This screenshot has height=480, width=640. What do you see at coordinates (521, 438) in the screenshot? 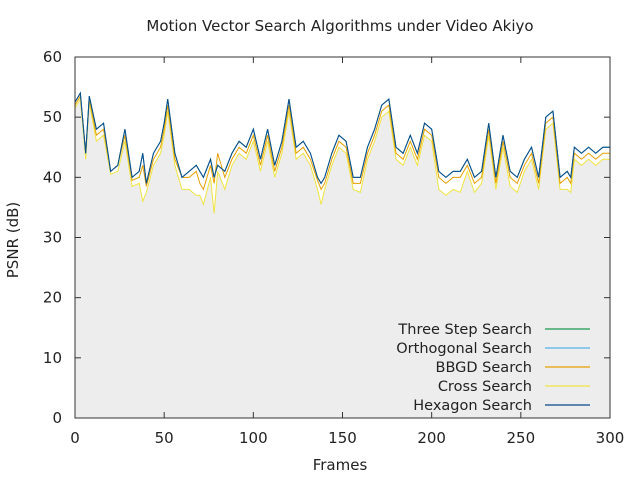
I see `x-tick-label: 250` at bounding box center [521, 438].